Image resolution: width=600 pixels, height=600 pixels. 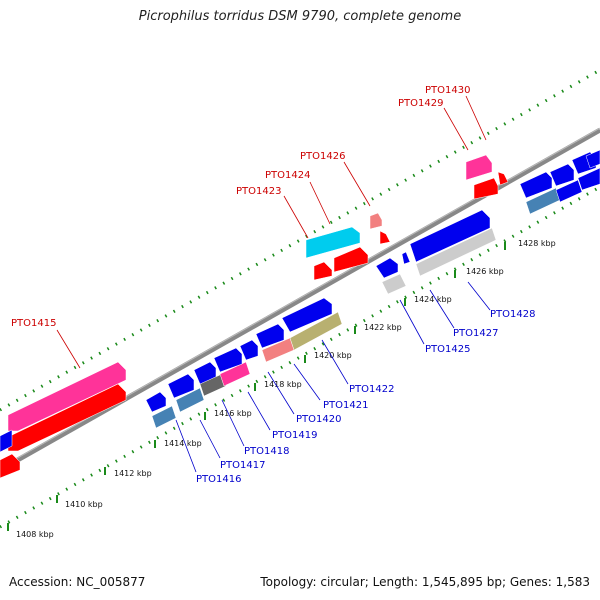 What do you see at coordinates (183, 443) in the screenshot?
I see `tick-label: 1414 kbp` at bounding box center [183, 443].